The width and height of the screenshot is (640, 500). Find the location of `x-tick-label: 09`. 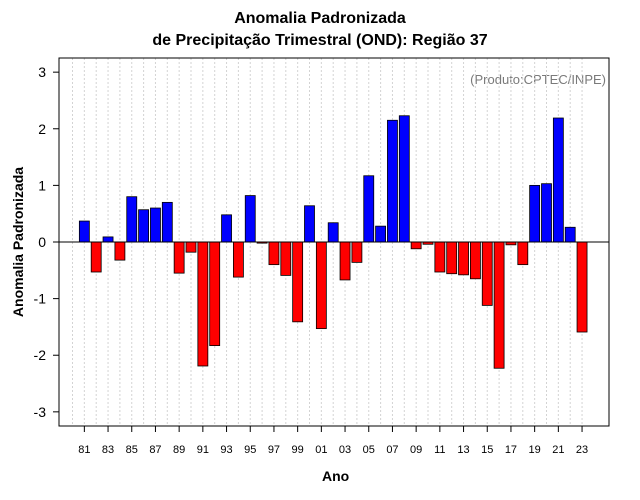

x-tick-label: 09 is located at coordinates (416, 450).